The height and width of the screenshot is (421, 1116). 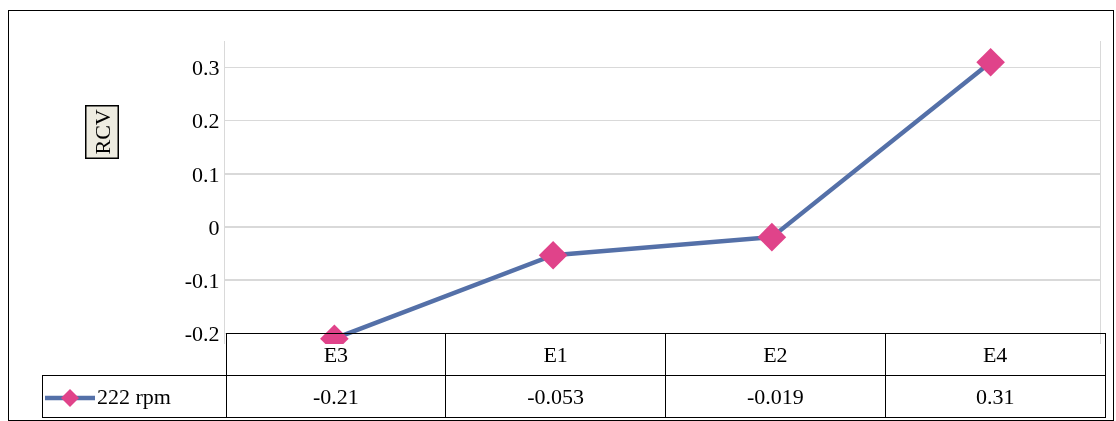 I want to click on x-tick-label: E3, so click(x=336, y=354).